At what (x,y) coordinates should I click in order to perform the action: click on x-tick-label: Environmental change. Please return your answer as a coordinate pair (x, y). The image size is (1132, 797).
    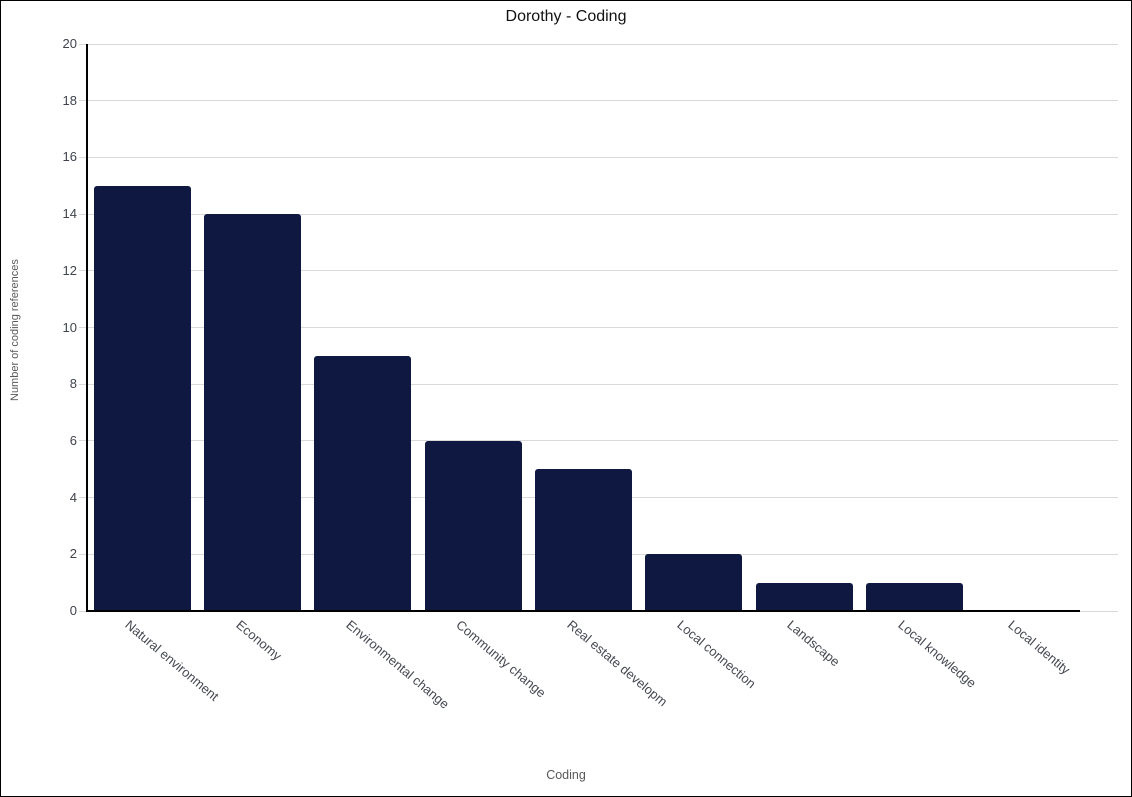
    Looking at the image, I should click on (397, 664).